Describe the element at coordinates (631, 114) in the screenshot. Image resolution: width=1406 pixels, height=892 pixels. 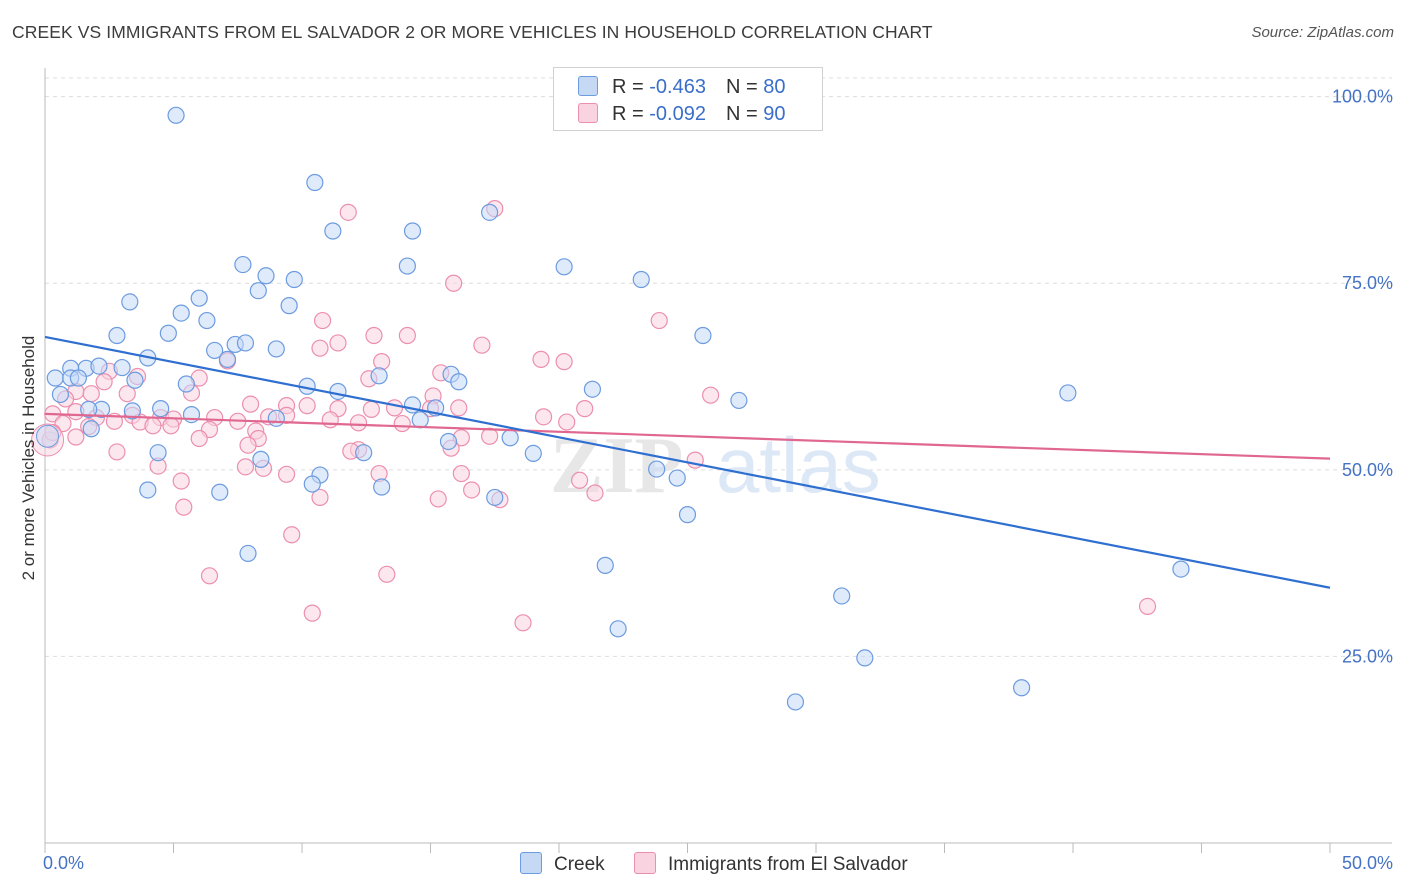
I see `salvador-r-label: R =` at that location.